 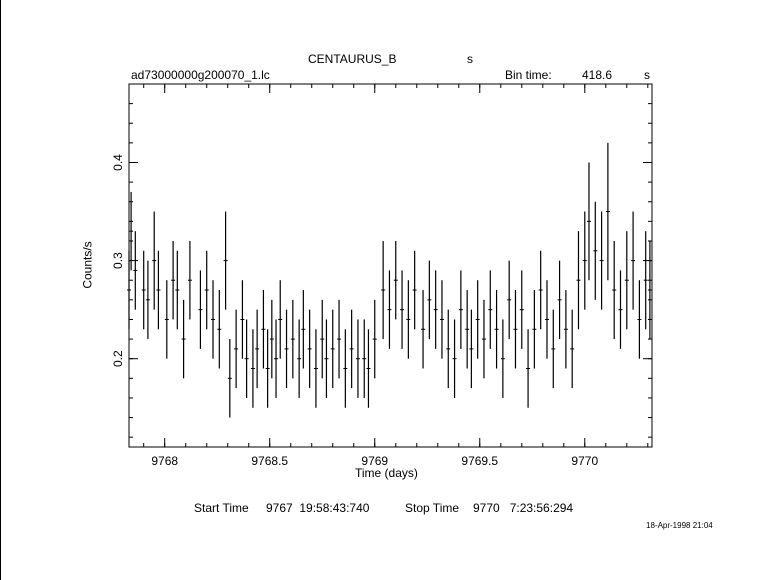 What do you see at coordinates (352, 59) in the screenshot?
I see `object-name: CENTAURUS_B` at bounding box center [352, 59].